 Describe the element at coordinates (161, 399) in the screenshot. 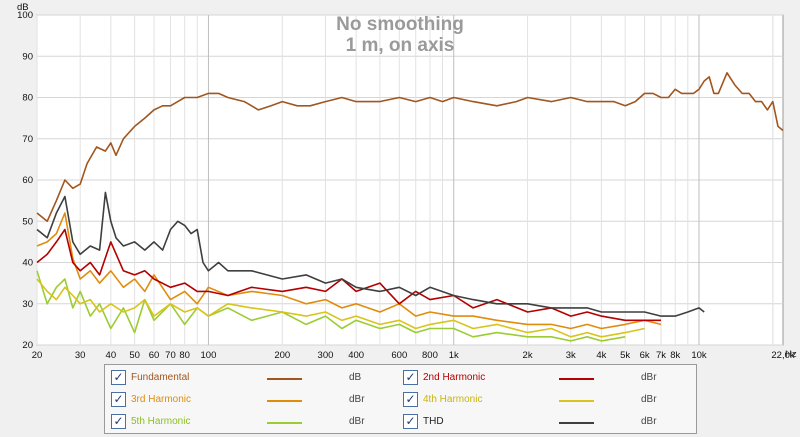

I see `legend-label-3rd-harmonic: 3rd Harmonic` at that location.